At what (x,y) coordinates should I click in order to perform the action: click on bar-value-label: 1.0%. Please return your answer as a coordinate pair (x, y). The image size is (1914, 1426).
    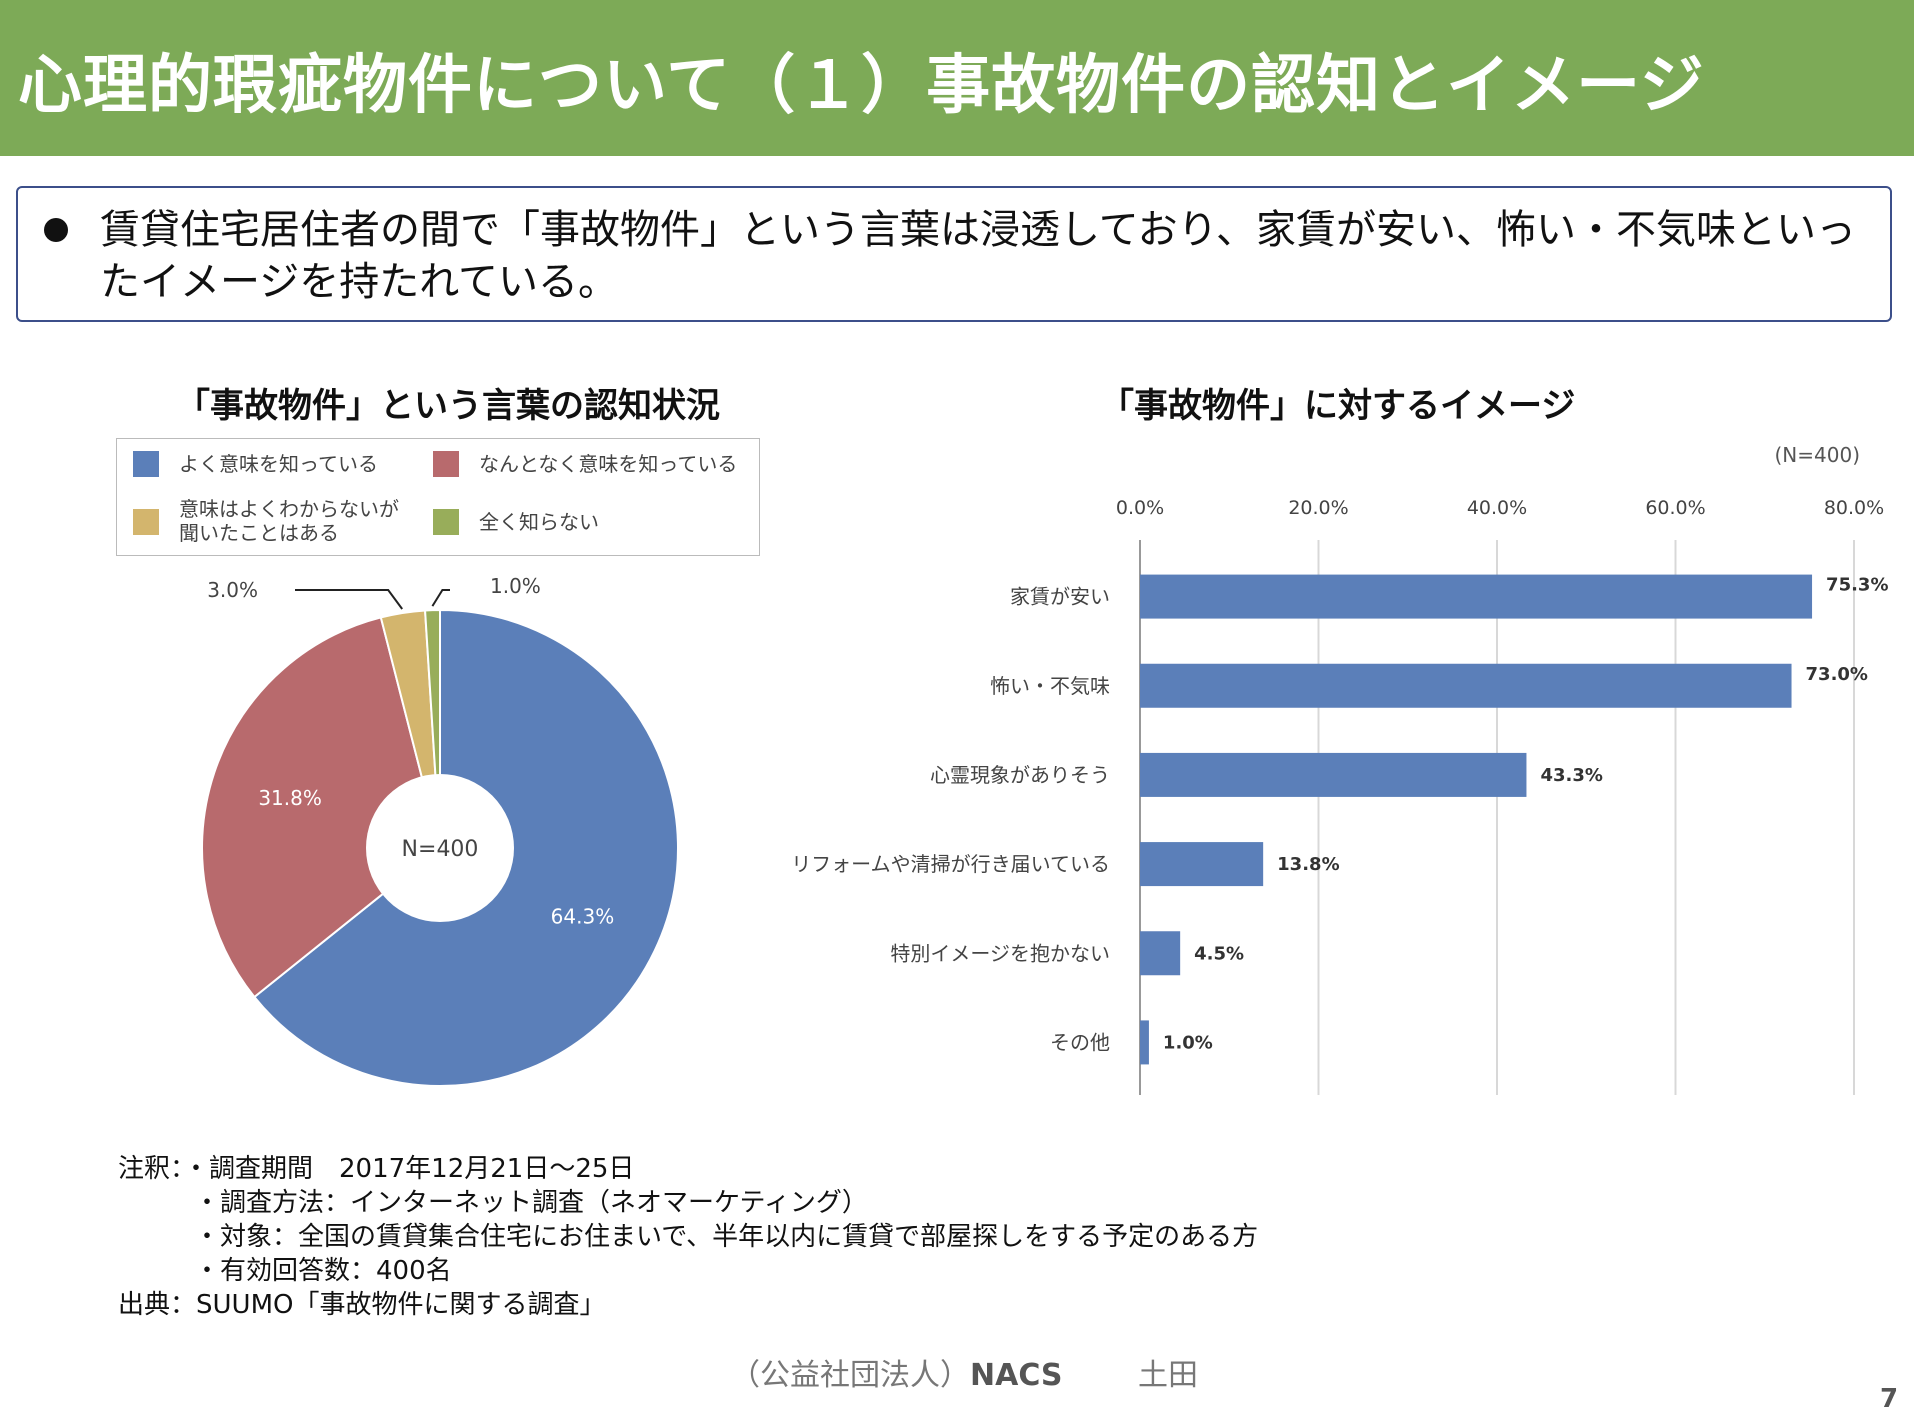
    Looking at the image, I should click on (1188, 1042).